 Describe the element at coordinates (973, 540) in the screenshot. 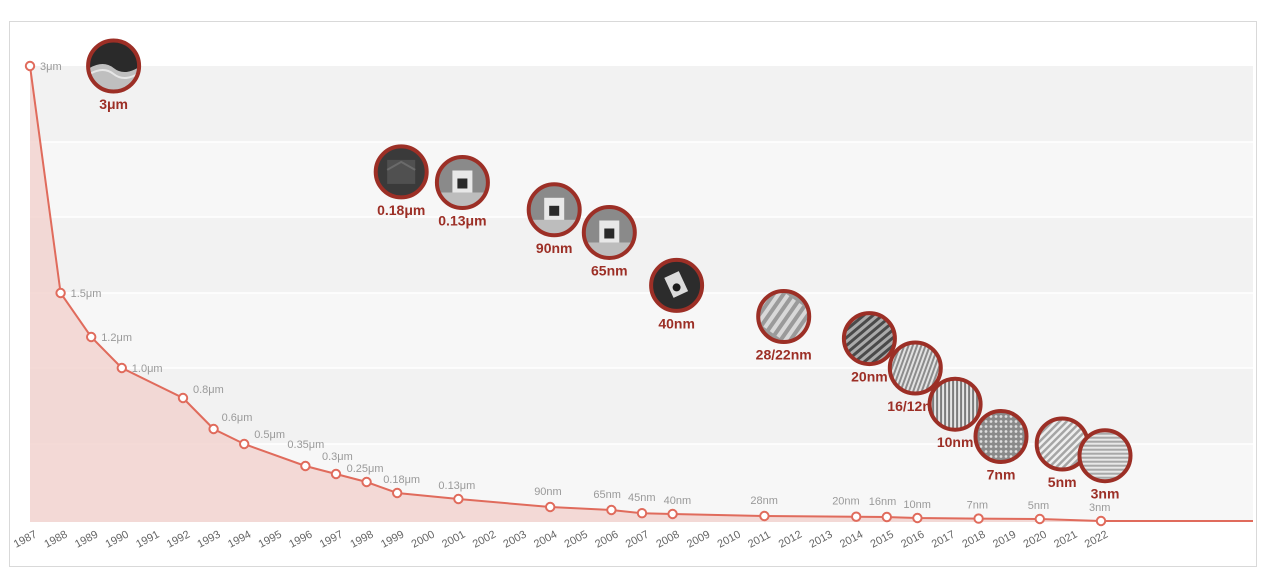

I see `x-tick-label: 2018` at that location.